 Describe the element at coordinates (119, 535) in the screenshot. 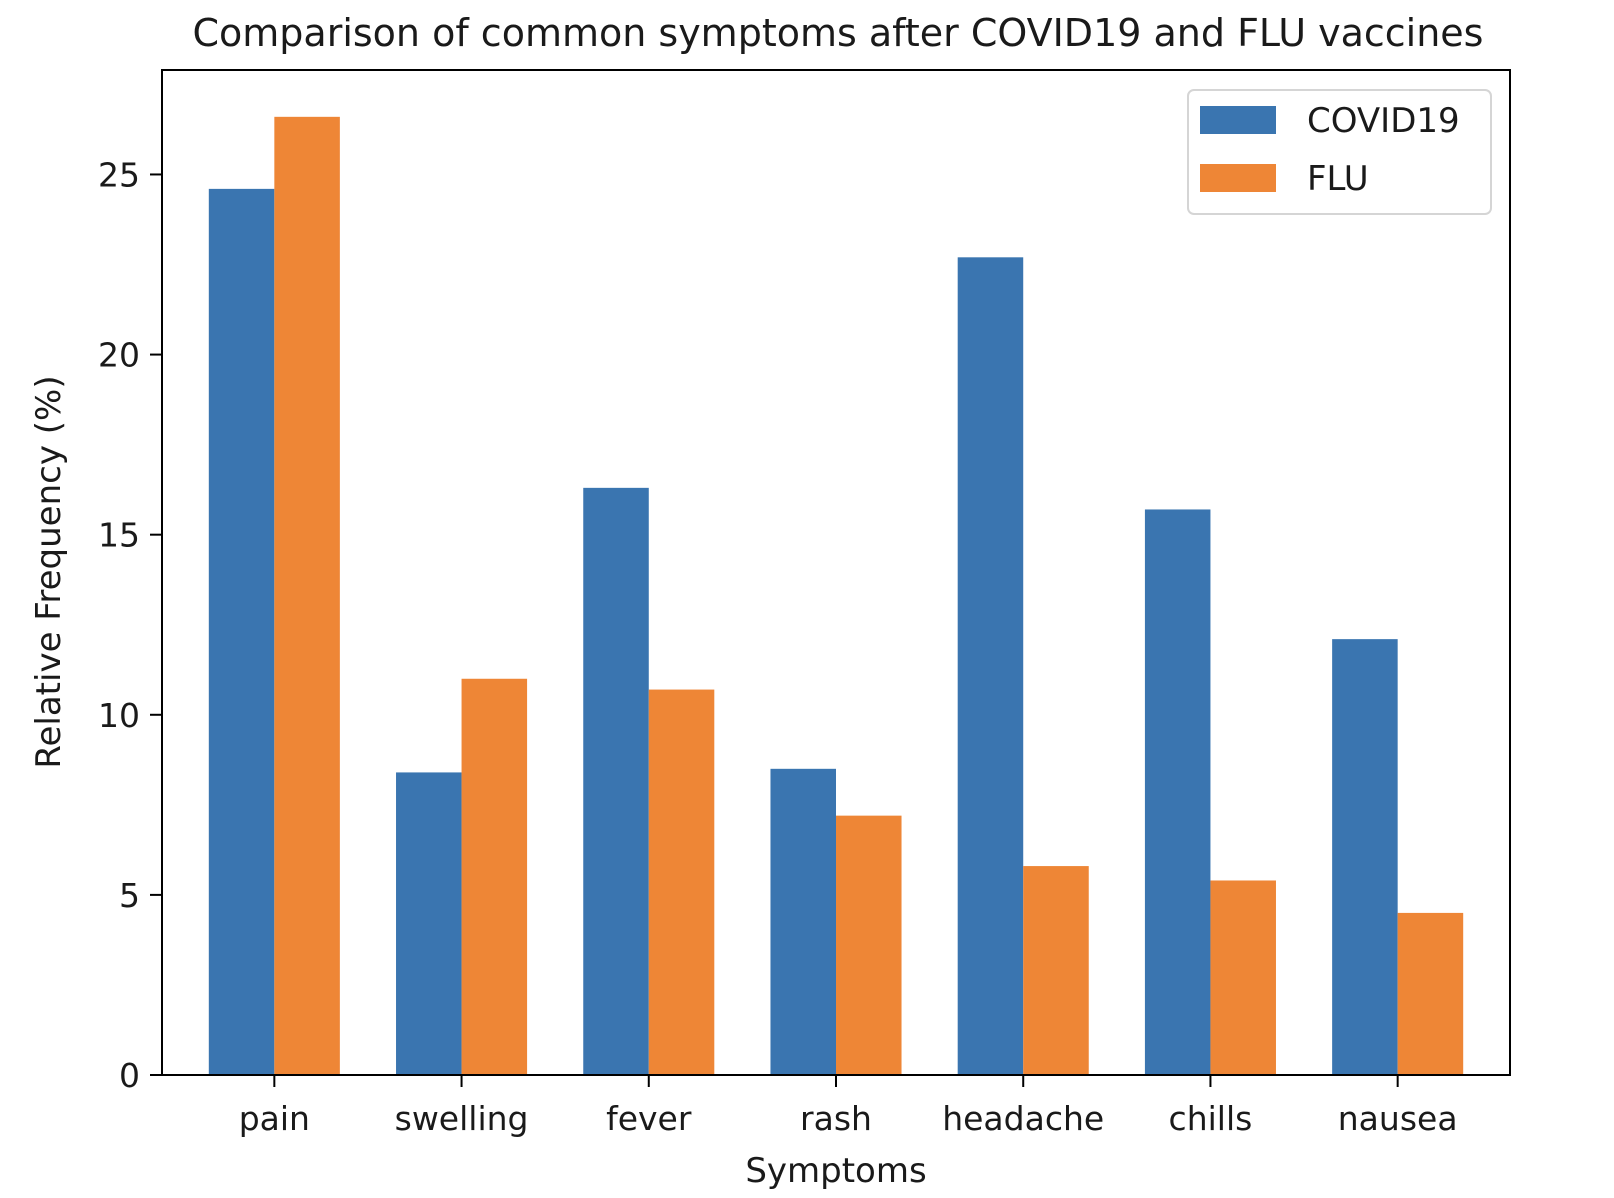

I see `y-tick-label: 15` at that location.